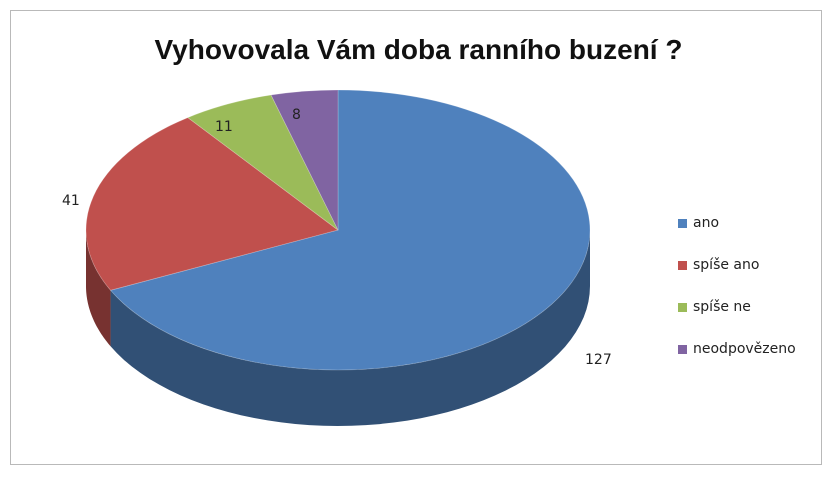 The width and height of the screenshot is (837, 477). I want to click on legend-label-spise-ano: spíše ano, so click(726, 265).